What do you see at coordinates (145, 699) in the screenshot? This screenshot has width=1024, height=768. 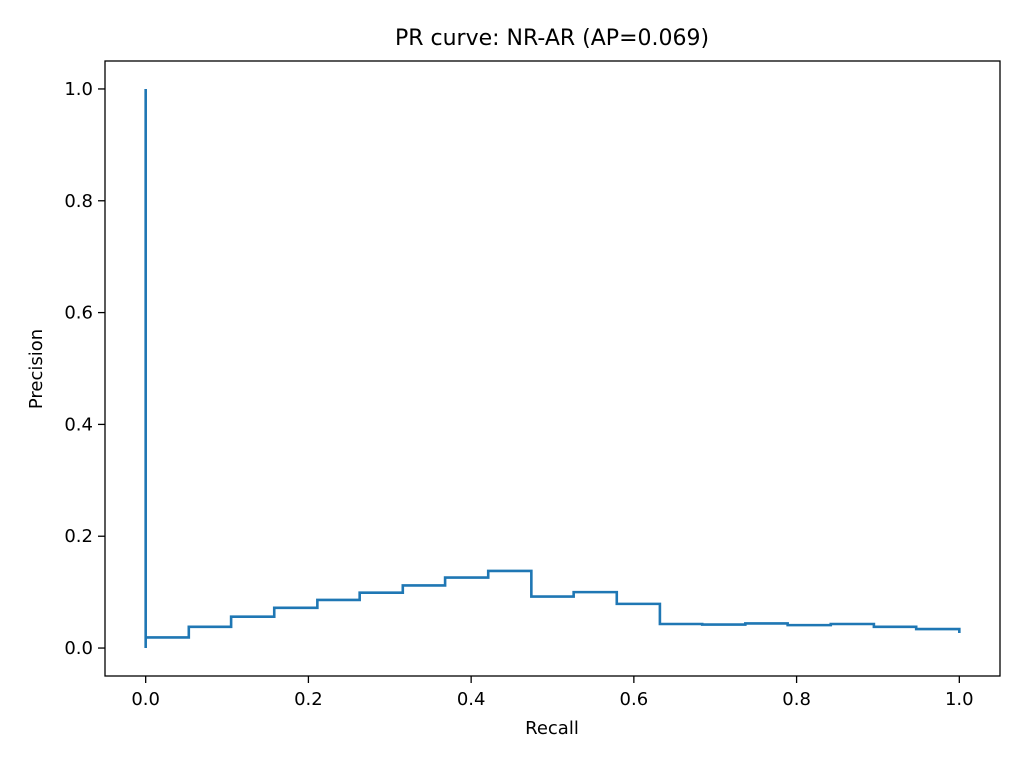 I see `x-tick-label: 0.0` at bounding box center [145, 699].